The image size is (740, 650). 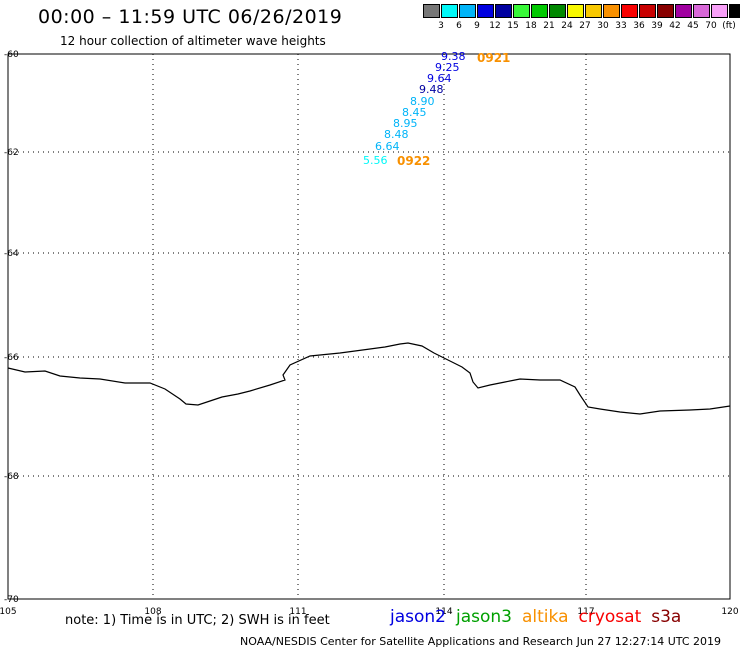 I want to click on legend-label: 3, so click(x=441, y=26).